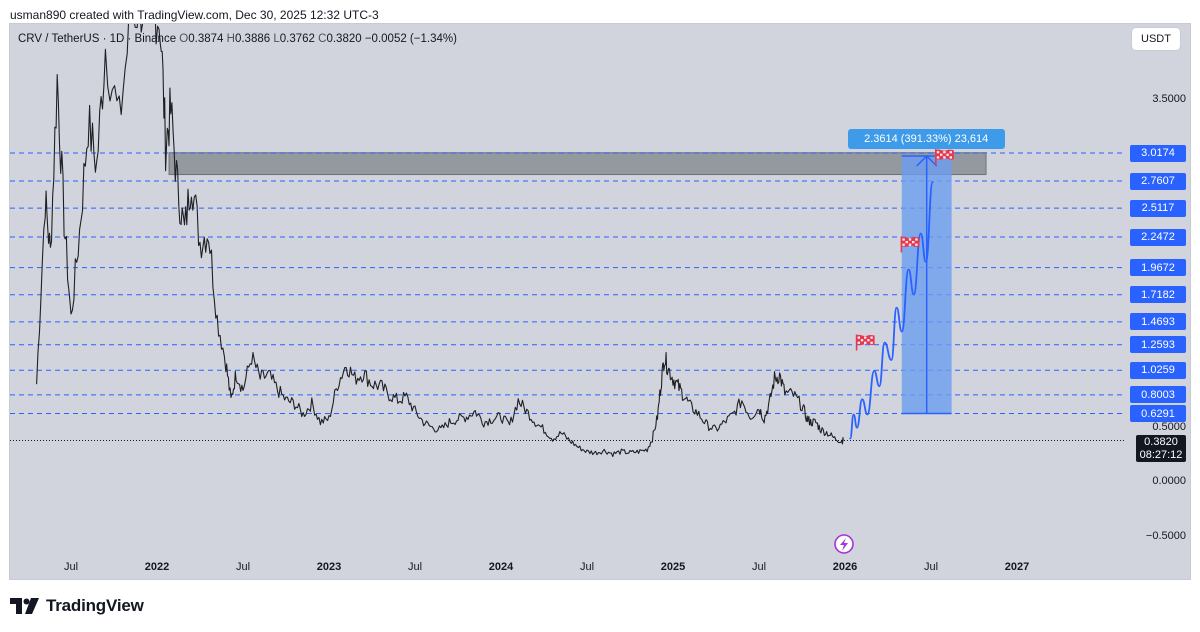 This screenshot has height=632, width=1200. Describe the element at coordinates (927, 160) in the screenshot. I see `measure-arrow-head` at that location.